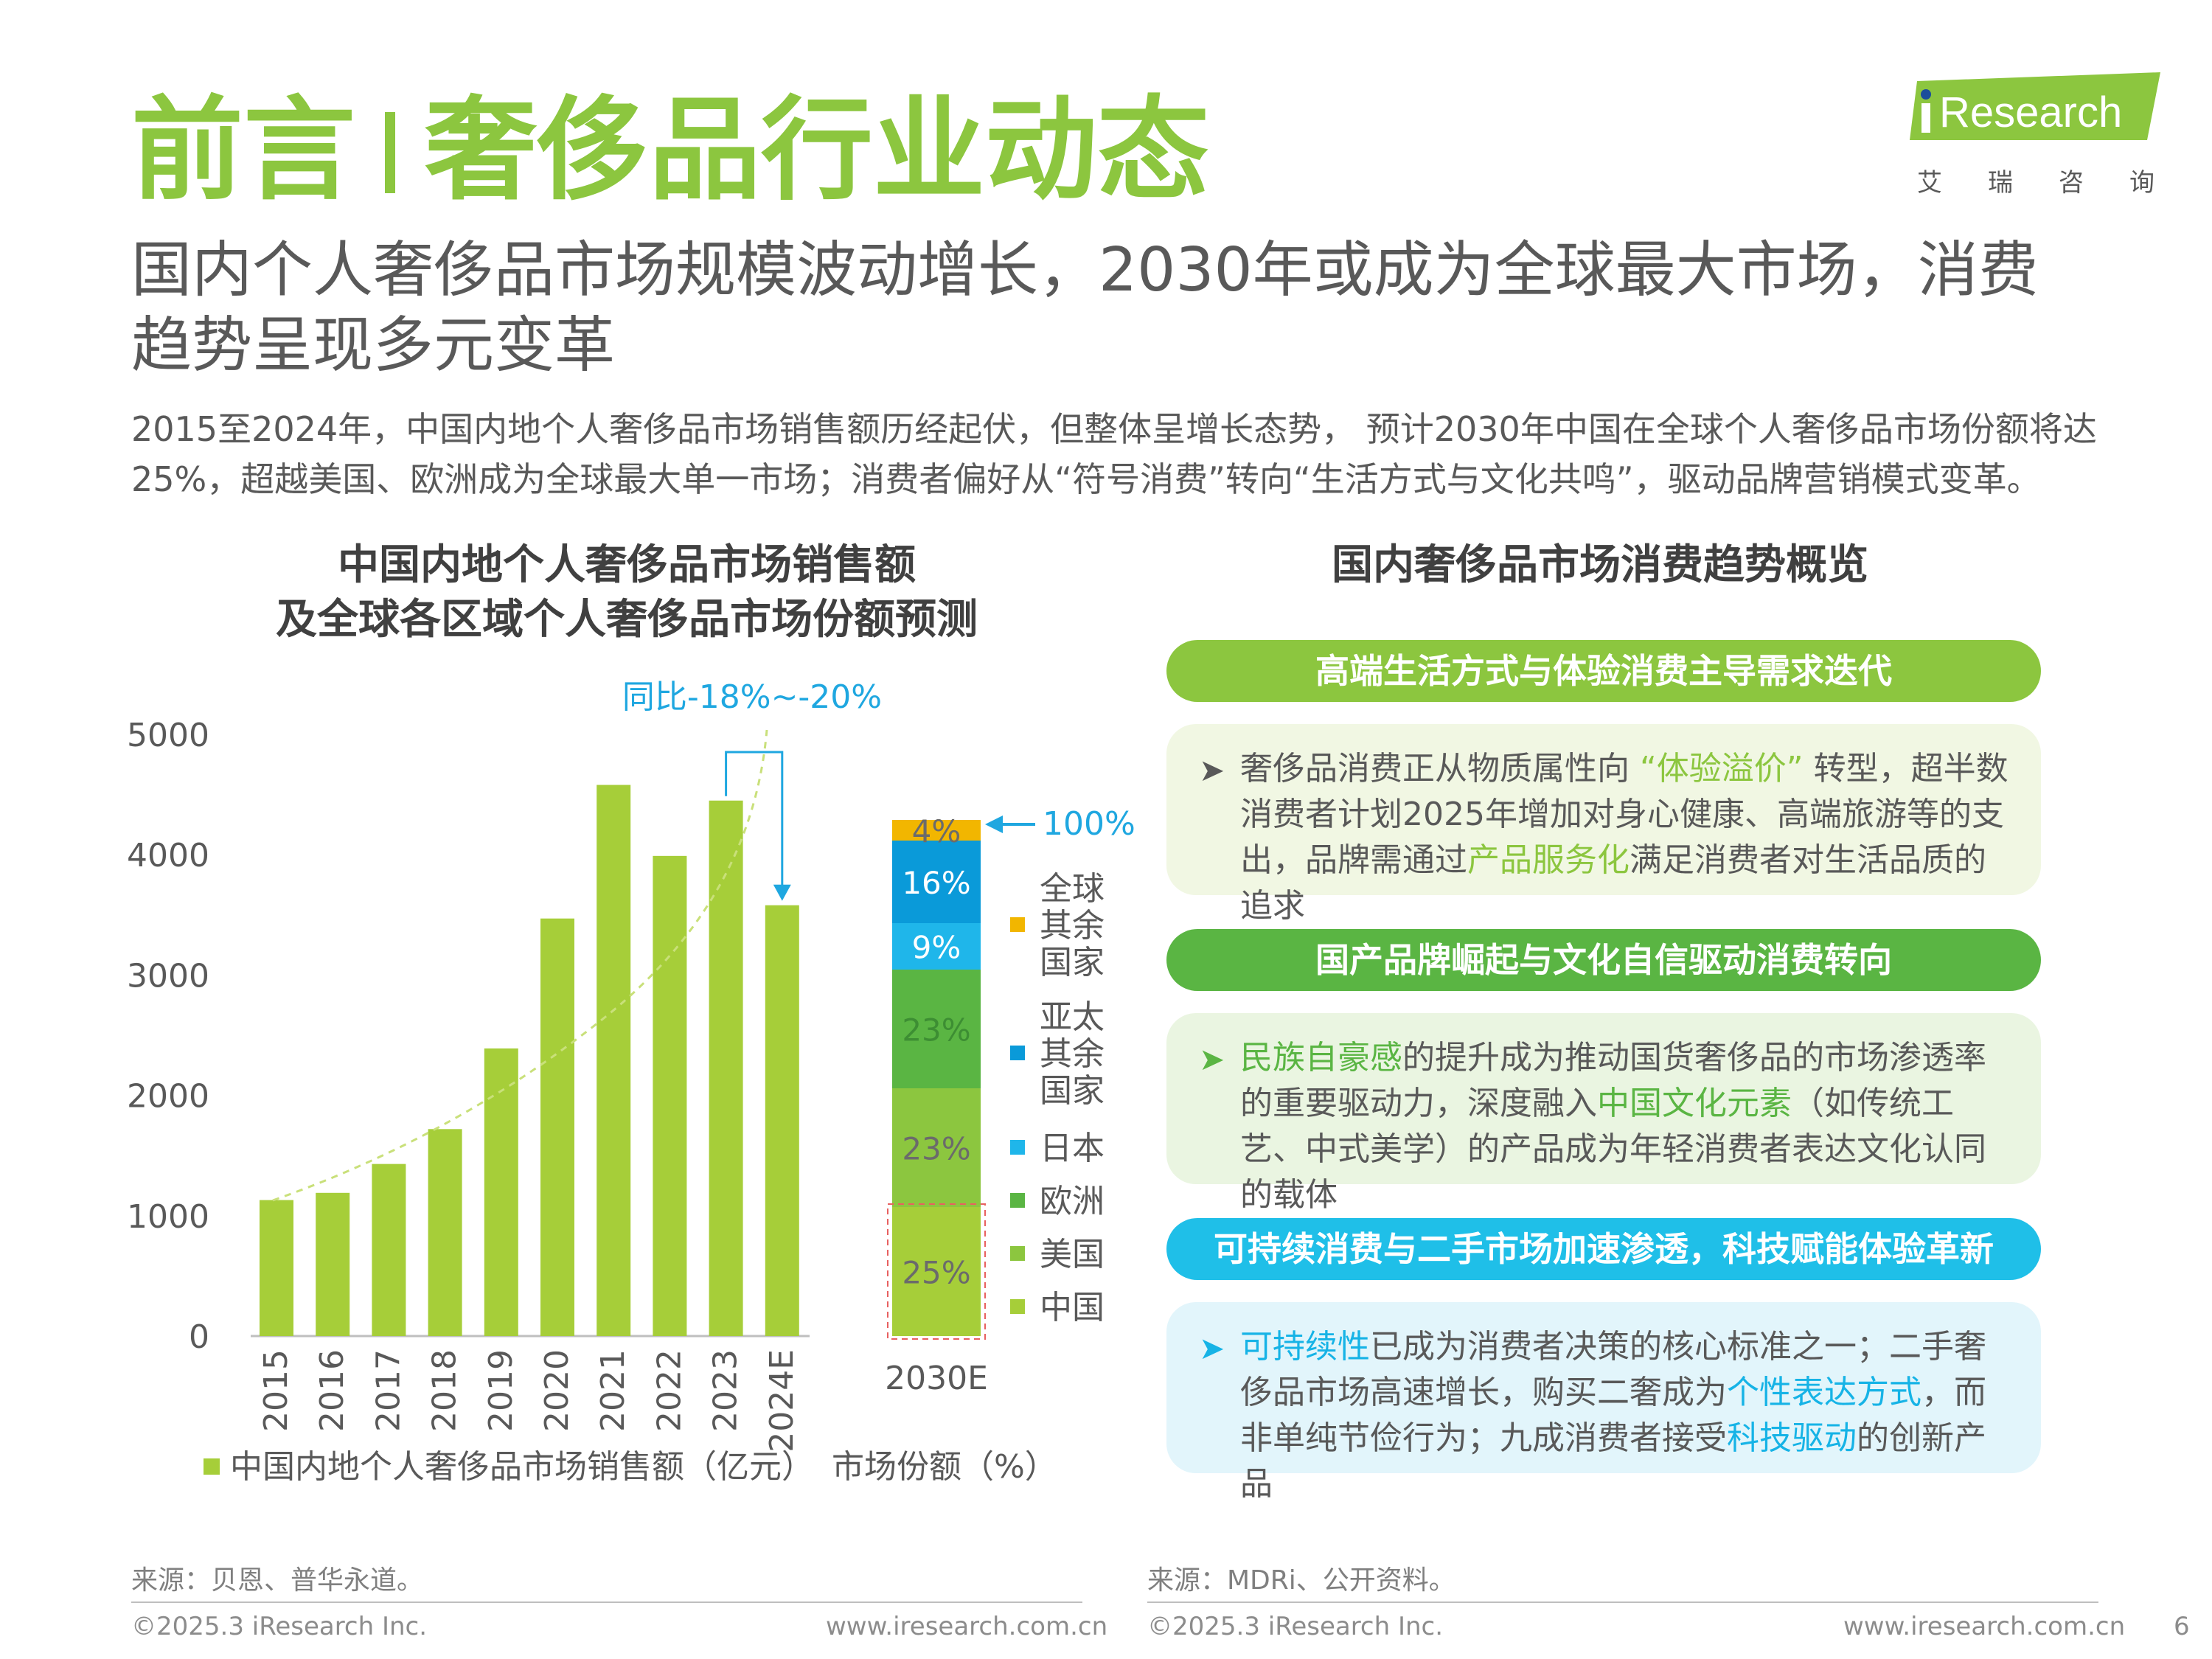  I want to click on x-tick-label: 2030E, so click(936, 1378).